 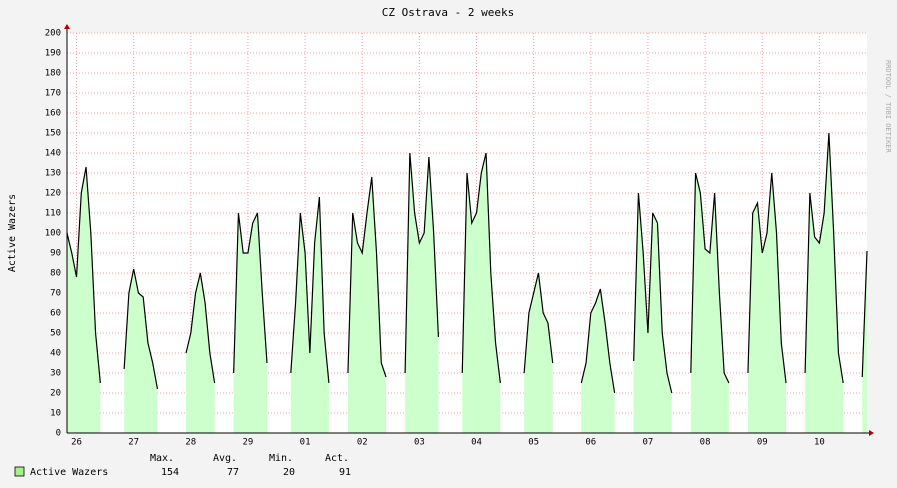 I want to click on y-tick-label: 100, so click(x=53, y=234).